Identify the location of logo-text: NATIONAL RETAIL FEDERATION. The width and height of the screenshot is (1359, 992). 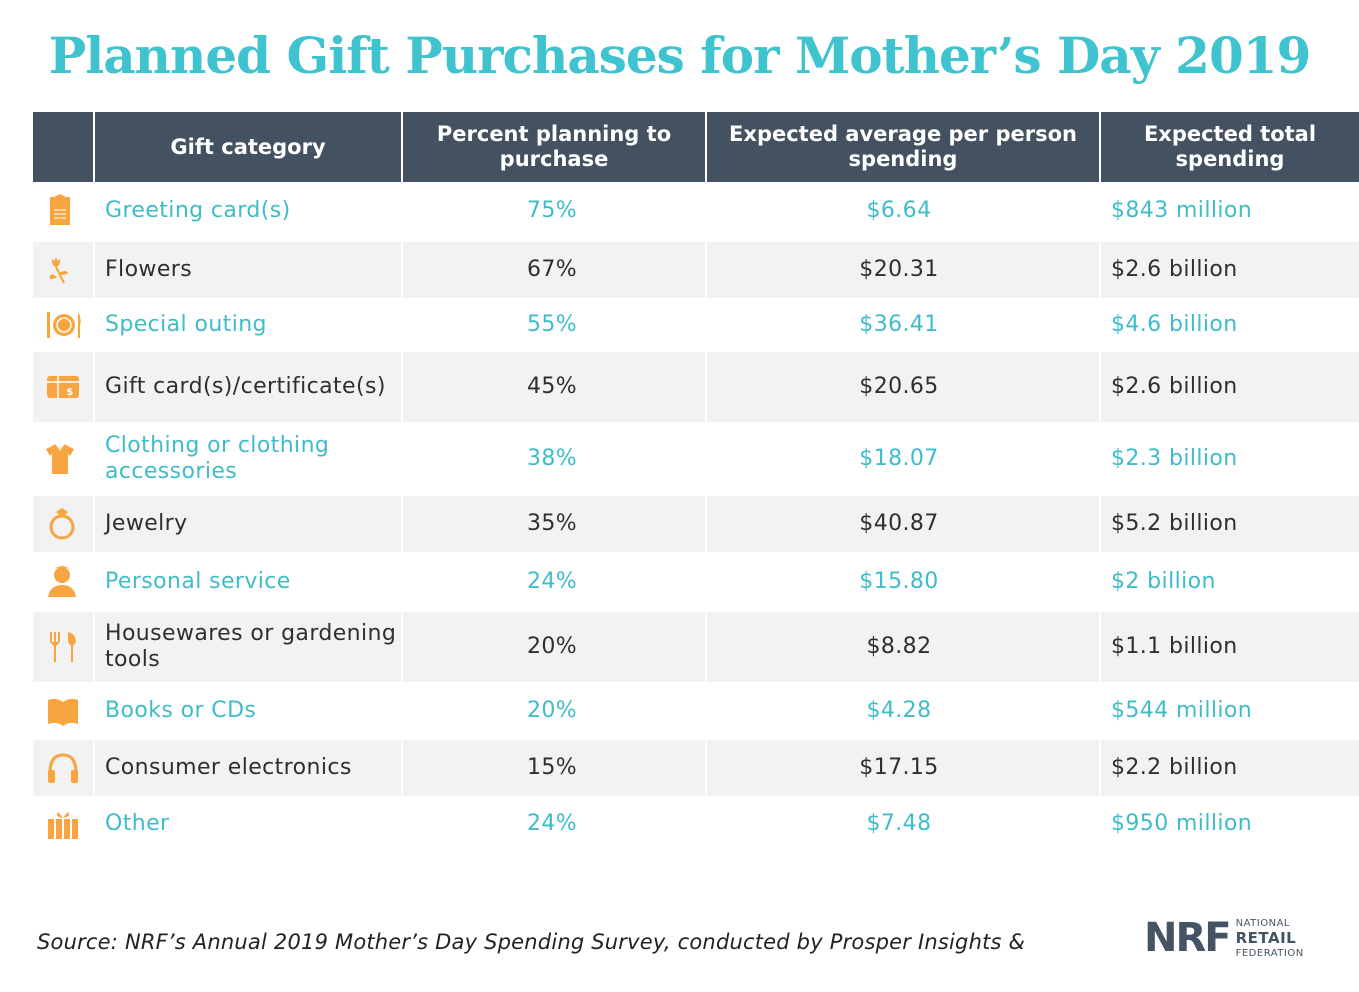
(1270, 938).